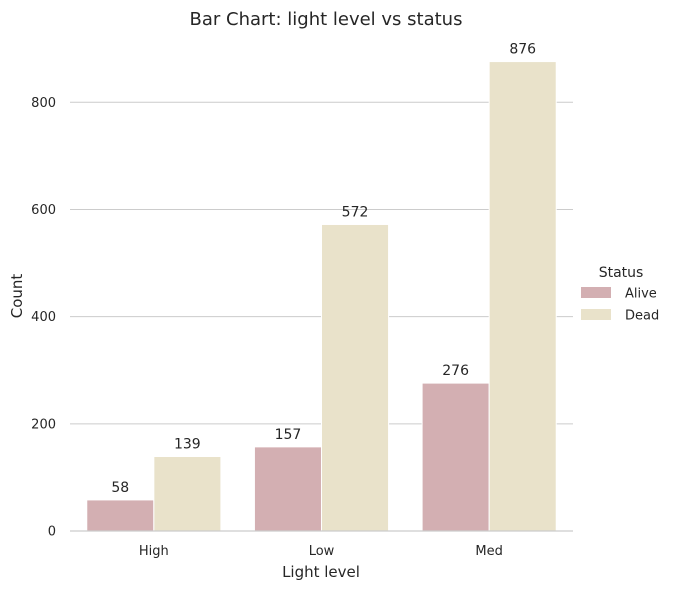  I want to click on x-tick-label: Low, so click(322, 551).